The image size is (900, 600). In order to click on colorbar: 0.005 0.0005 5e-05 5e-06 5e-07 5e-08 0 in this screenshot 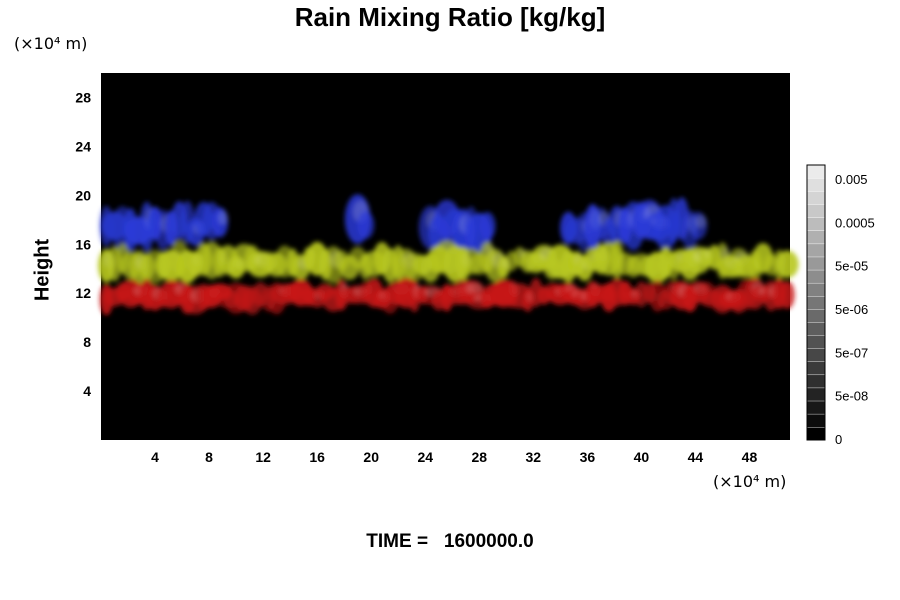, I will do `click(840, 305)`.